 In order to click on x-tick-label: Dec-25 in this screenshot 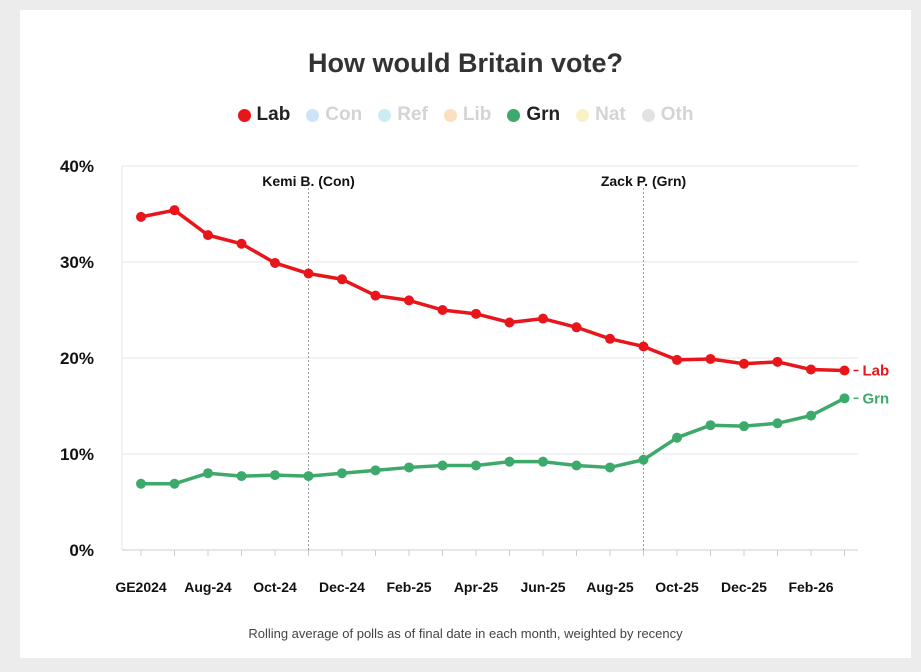, I will do `click(744, 587)`.